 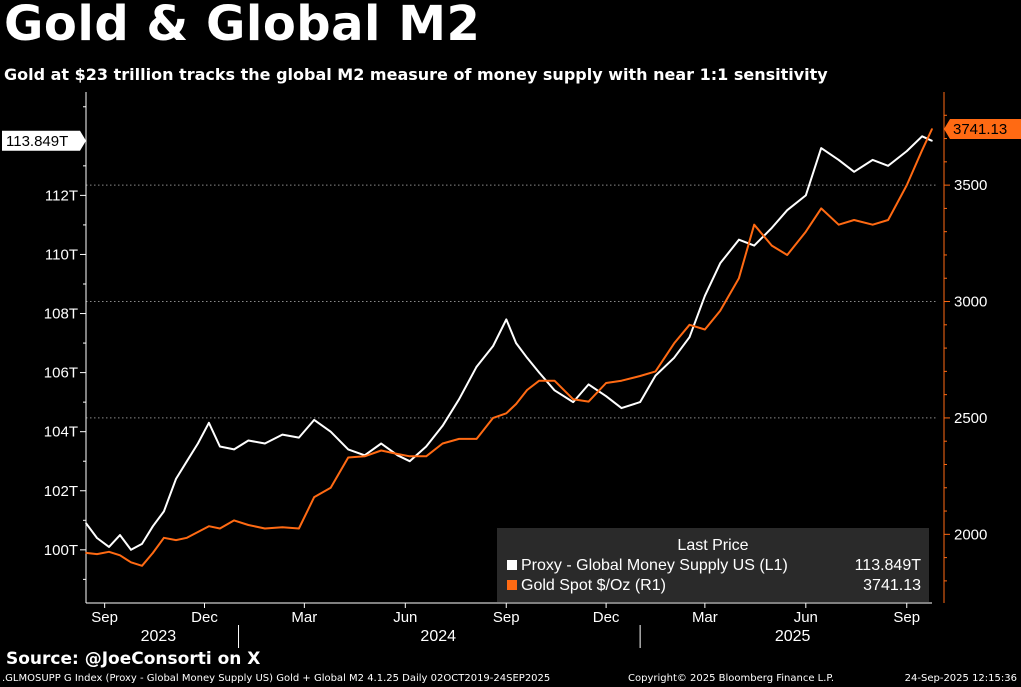 I want to click on year-label: 2024, so click(x=438, y=636).